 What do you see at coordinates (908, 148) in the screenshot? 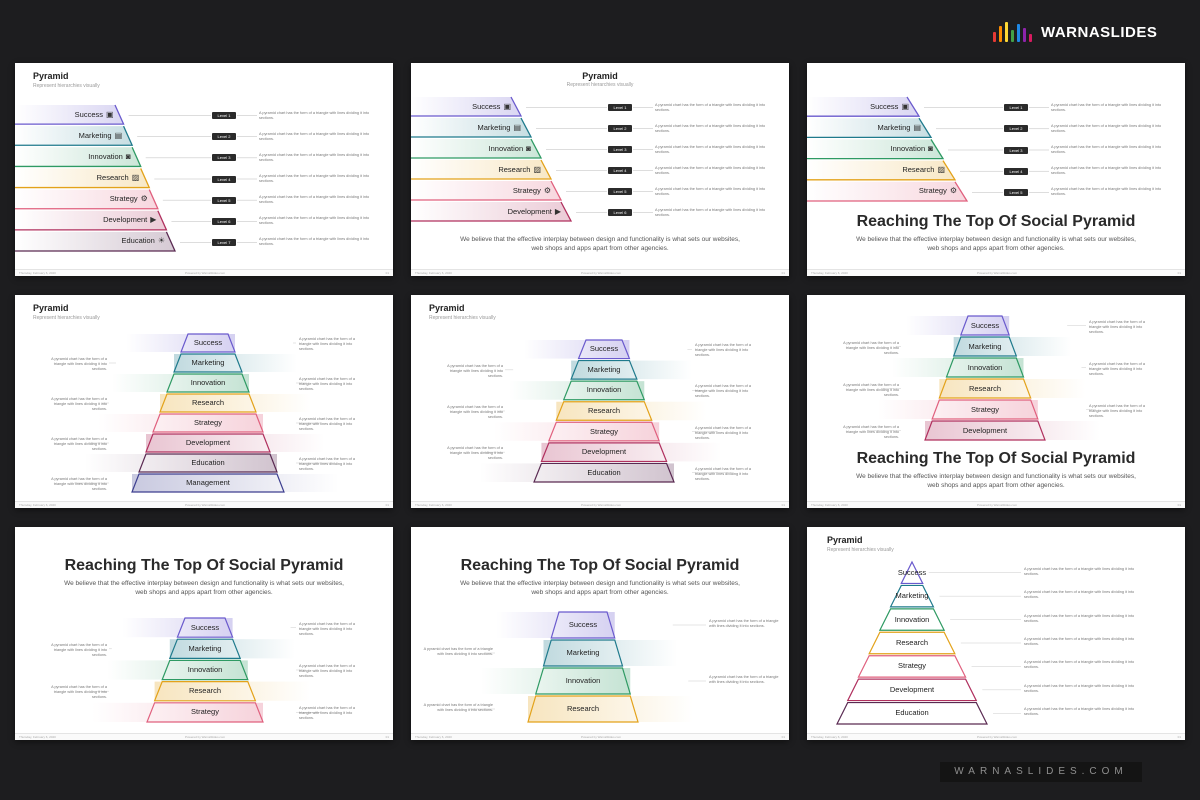
I see `level-label-text: Innovation` at bounding box center [908, 148].